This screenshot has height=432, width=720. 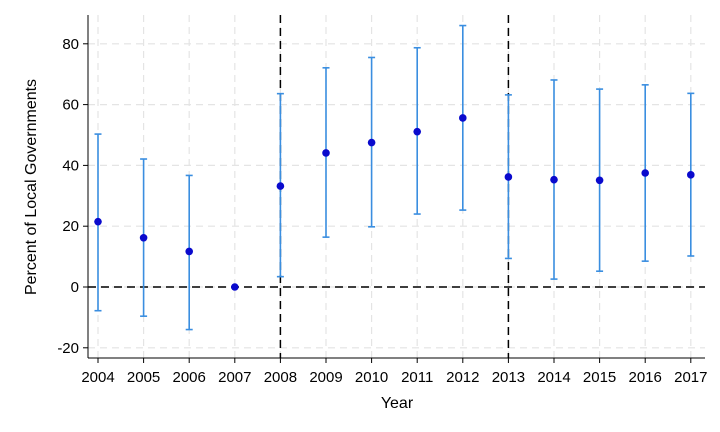 What do you see at coordinates (97, 377) in the screenshot?
I see `x-tick-label: 2004` at bounding box center [97, 377].